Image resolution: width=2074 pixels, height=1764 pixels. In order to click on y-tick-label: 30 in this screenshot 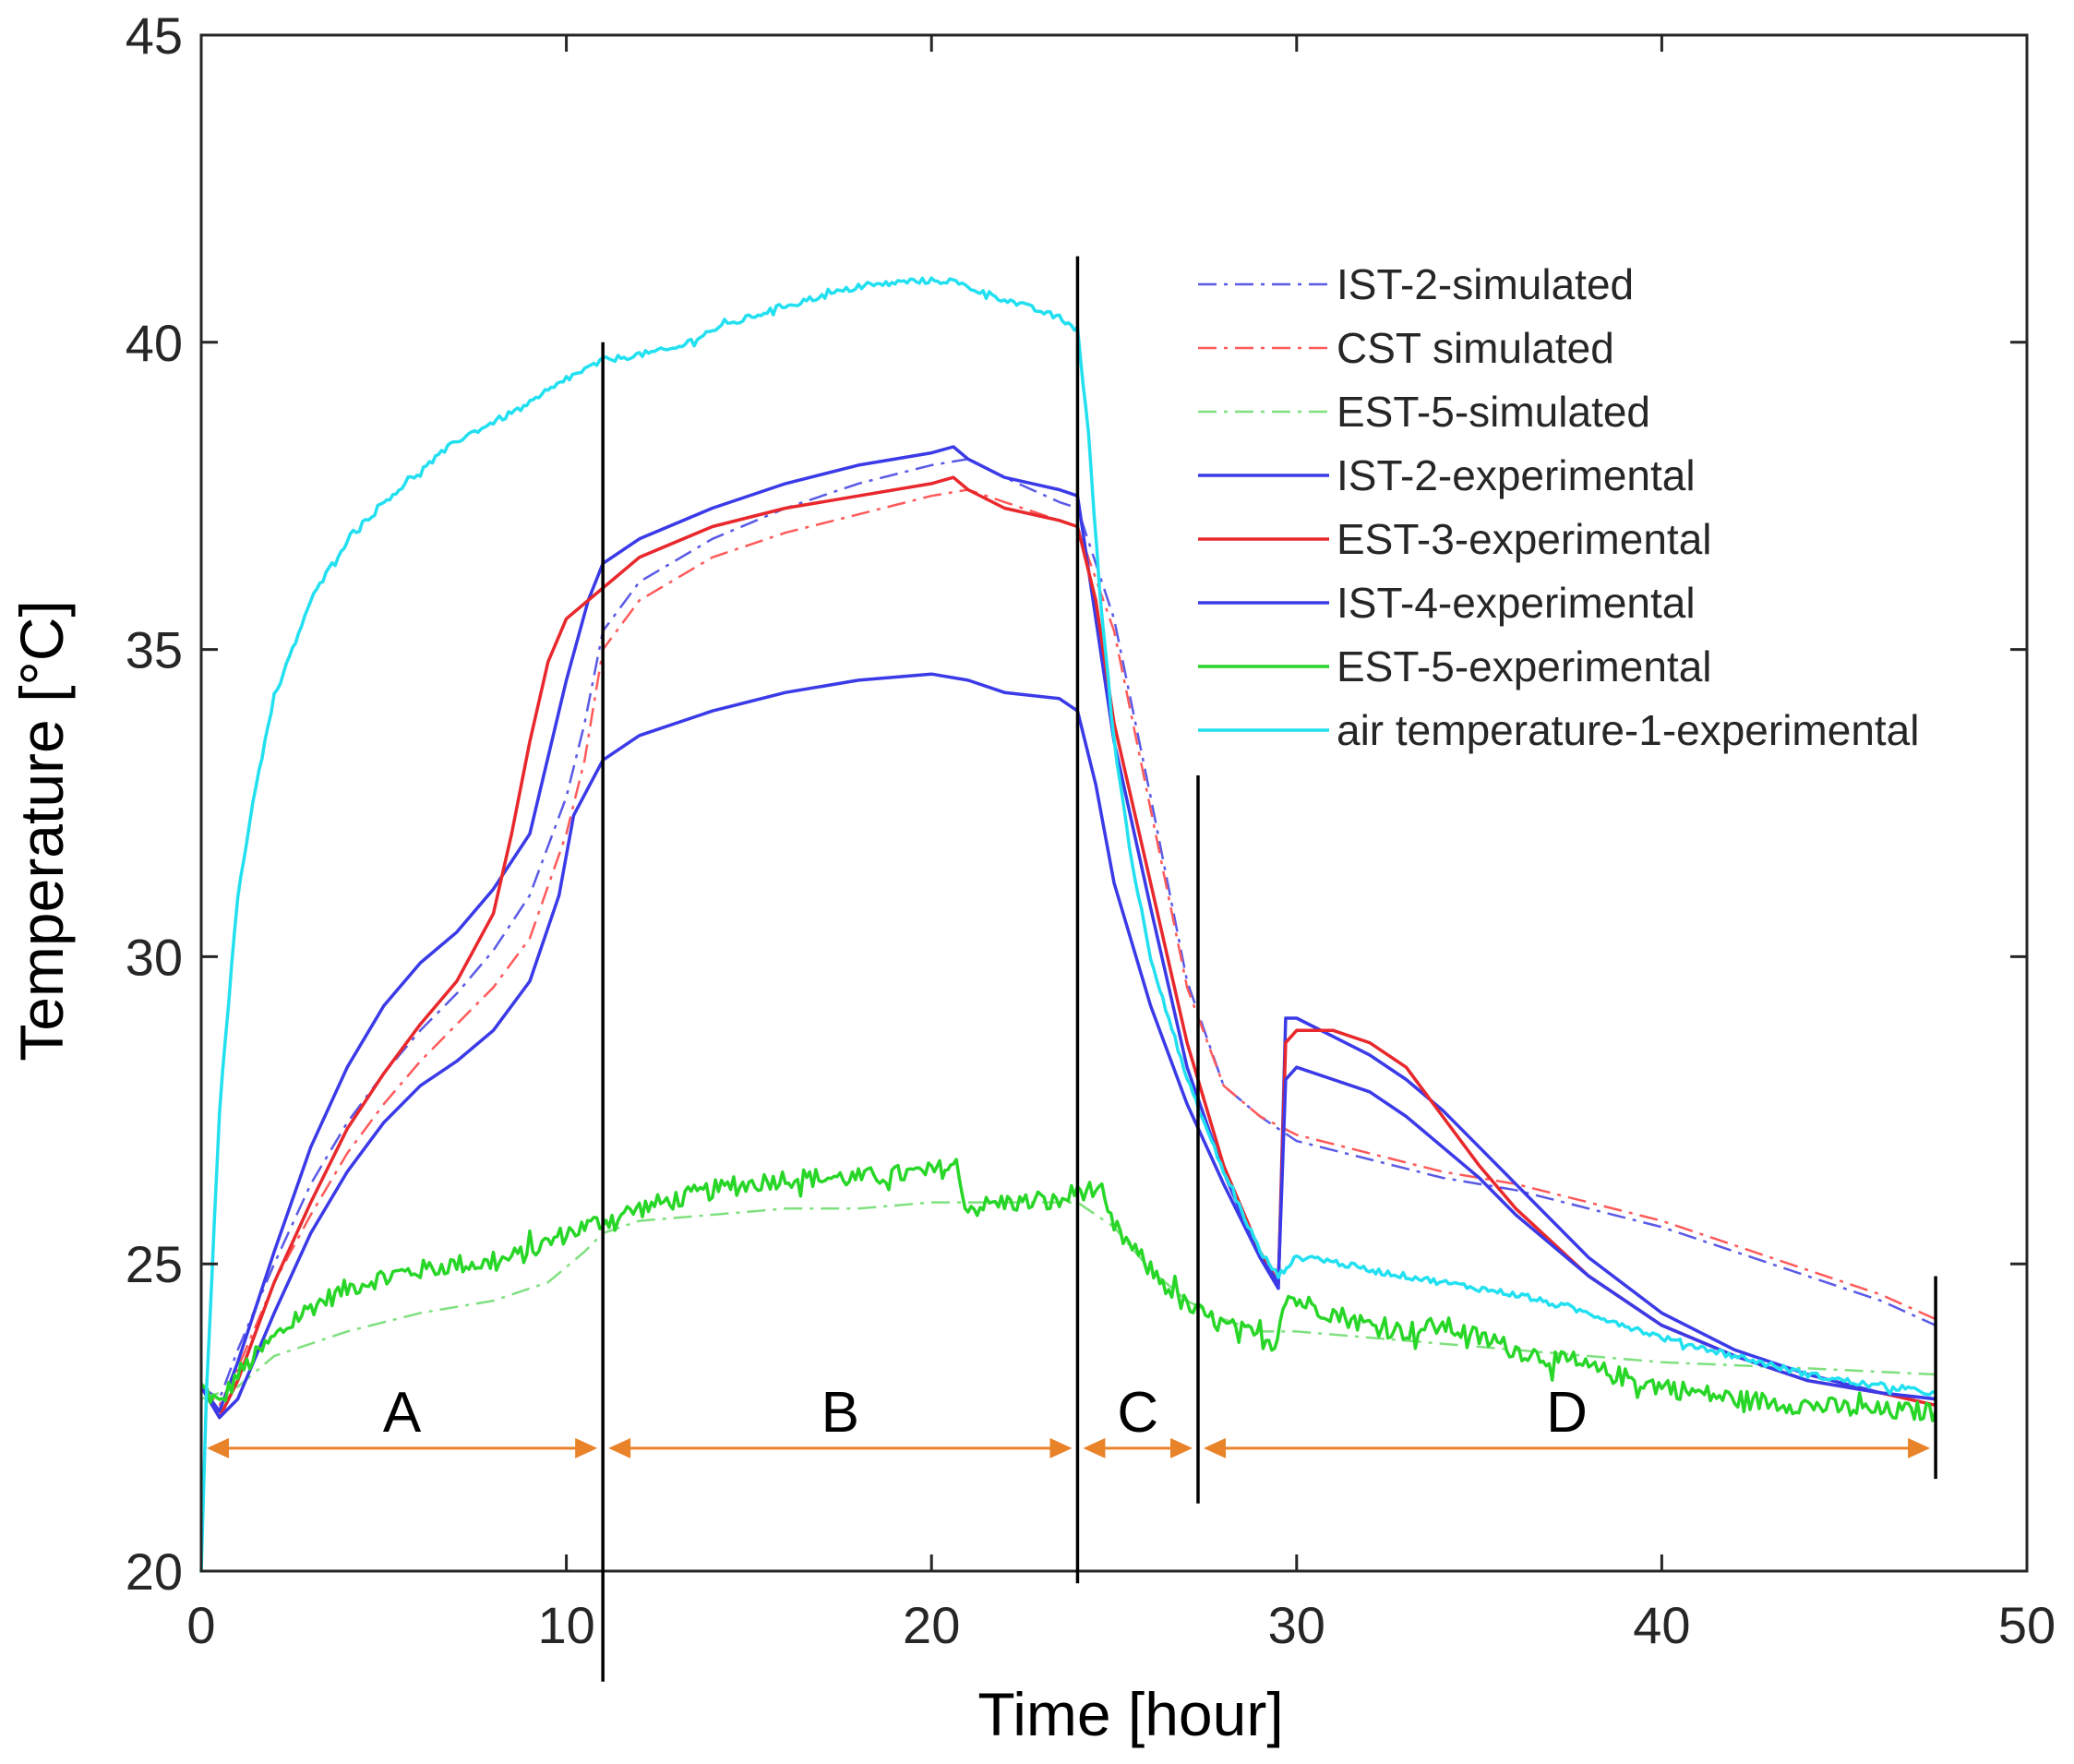, I will do `click(154, 957)`.